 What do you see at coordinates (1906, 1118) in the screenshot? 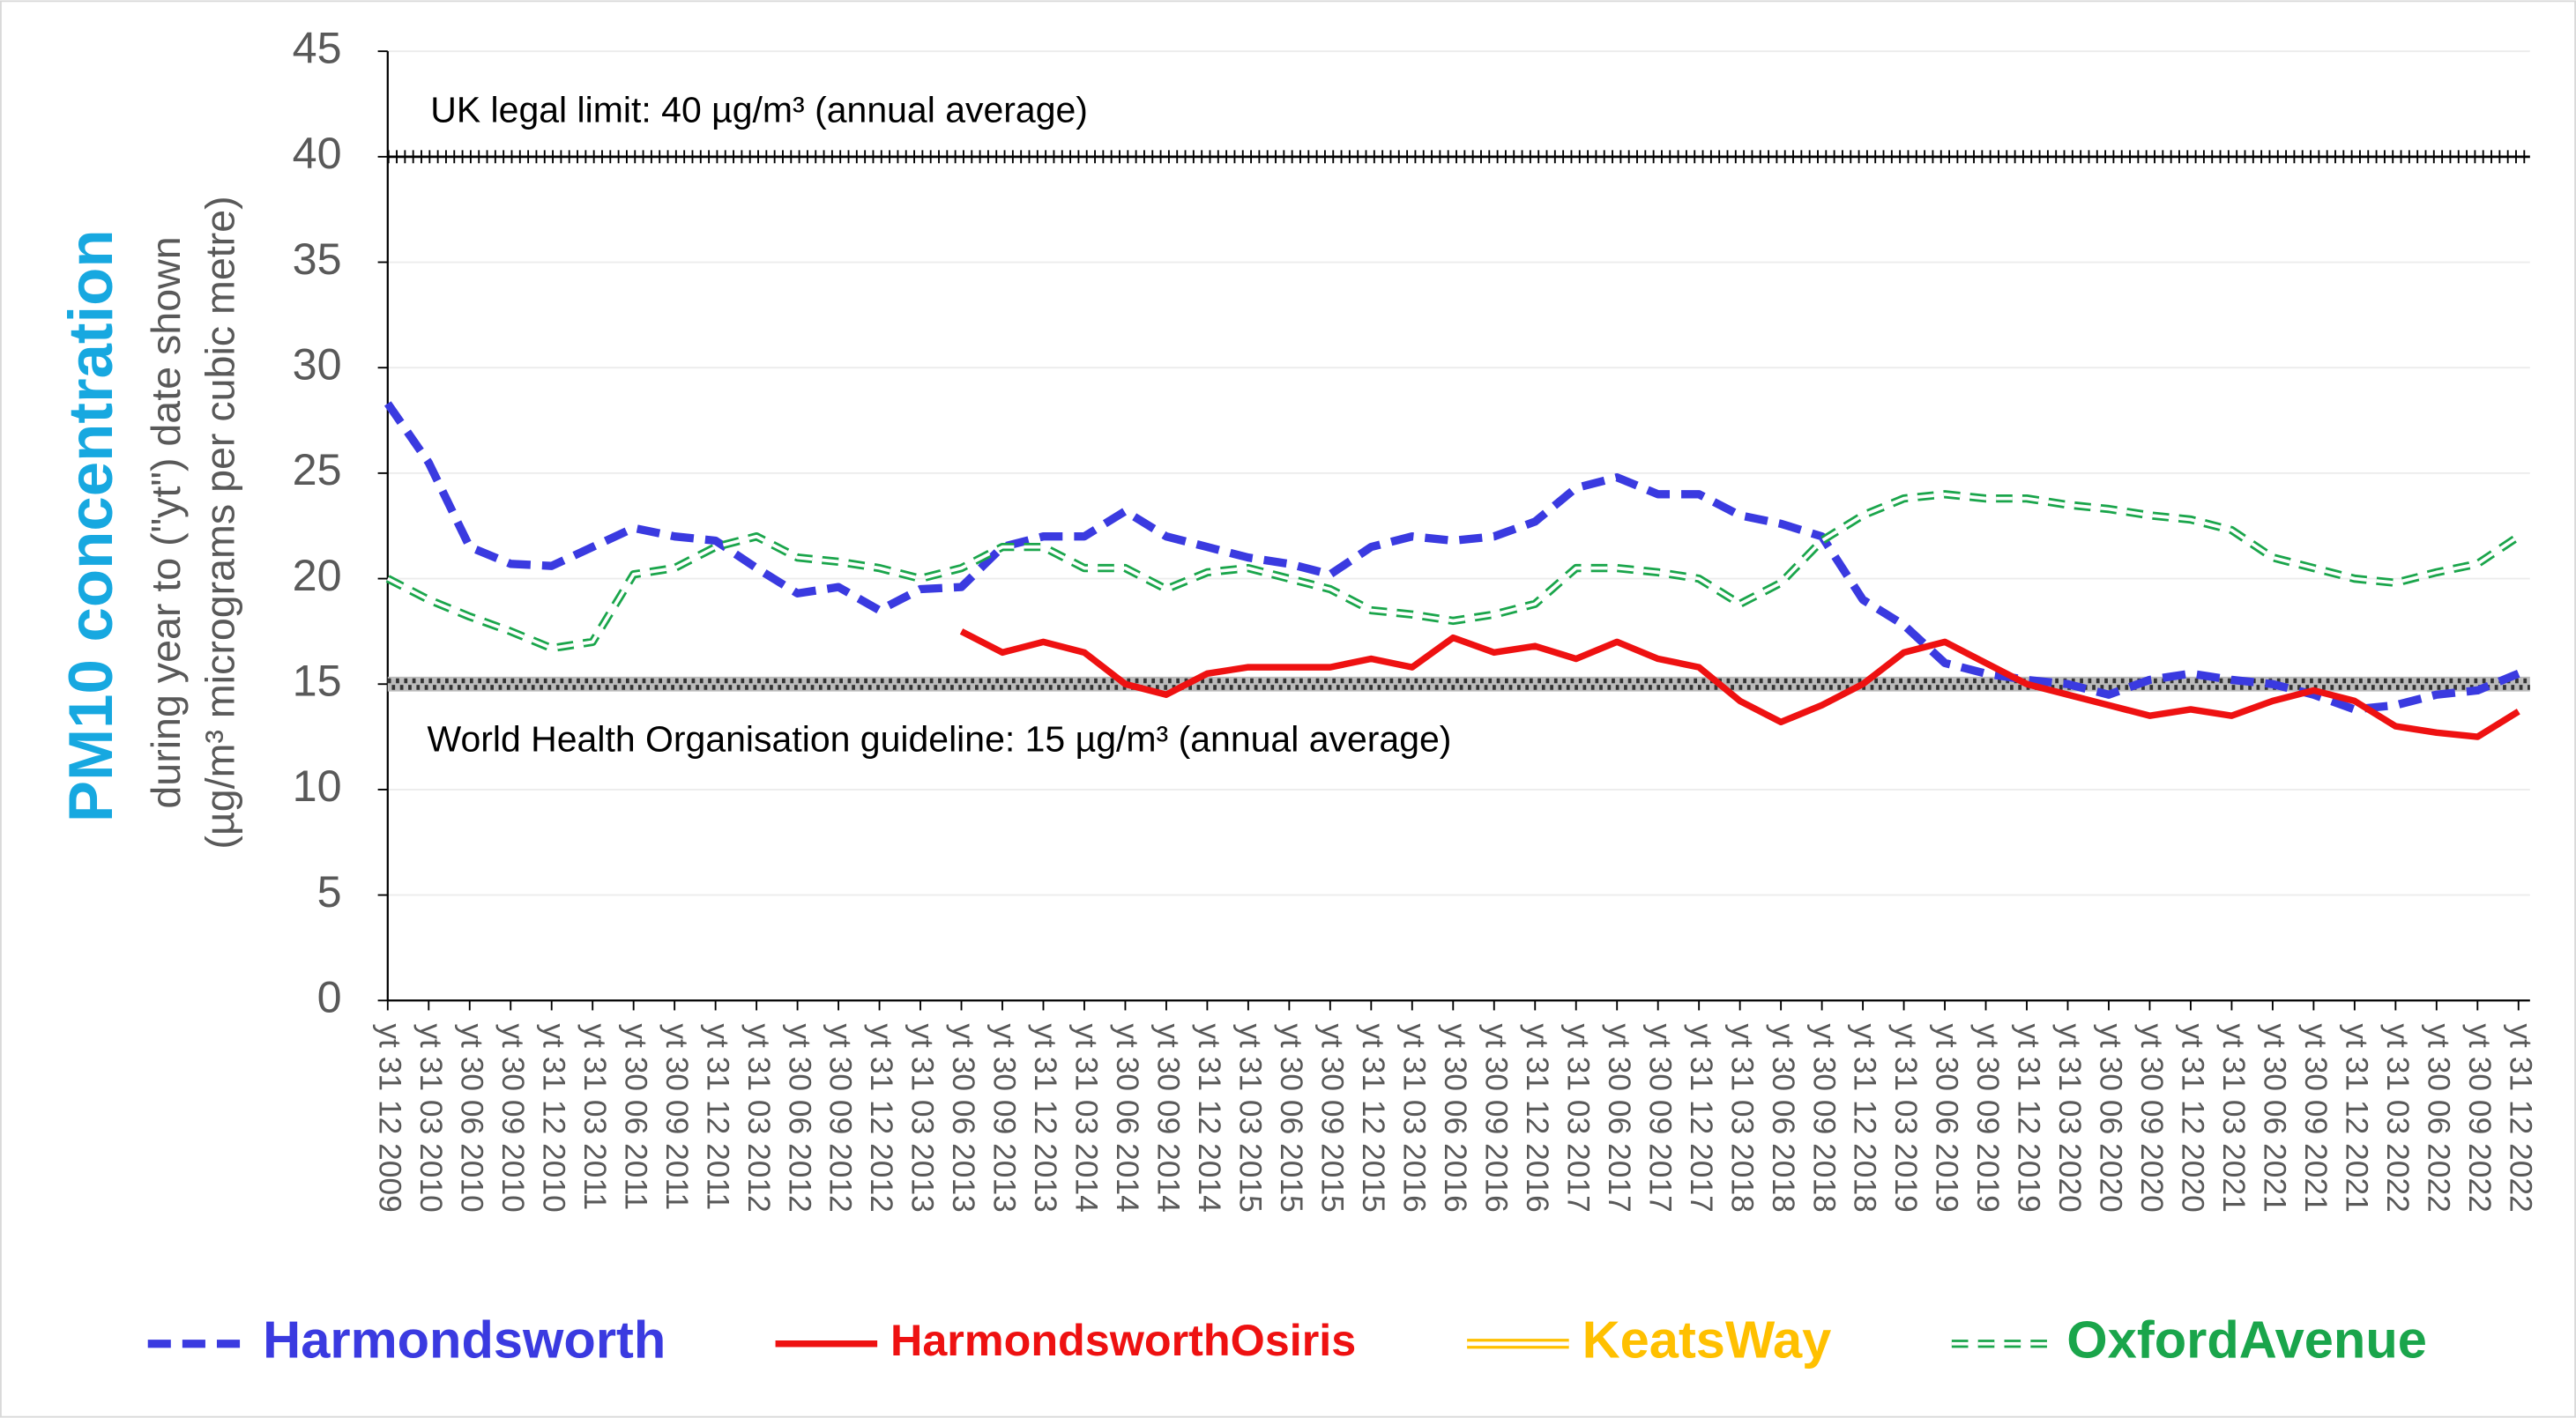
I see `x-tick-label: yt 31 03 2019` at bounding box center [1906, 1118].